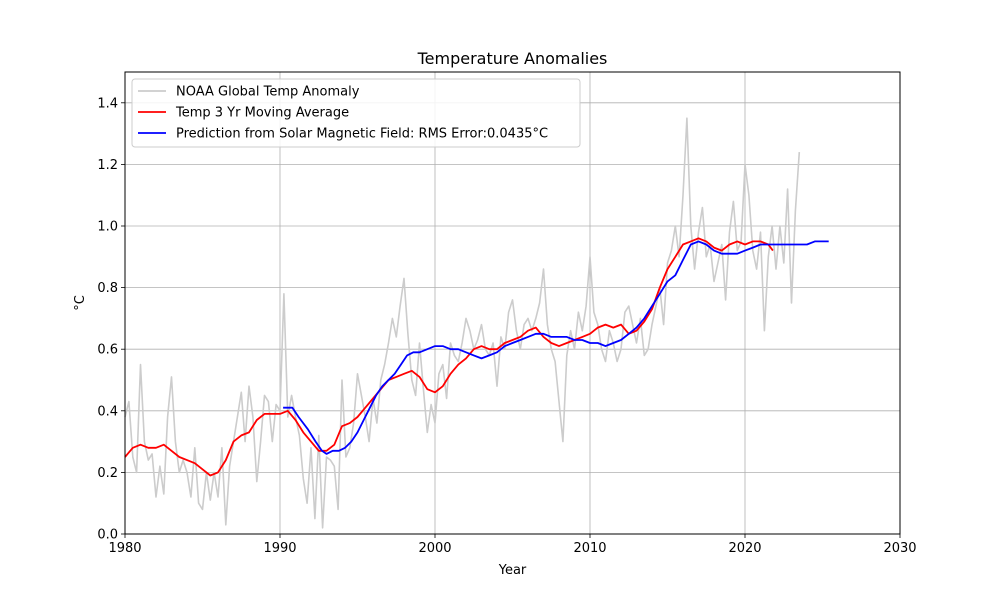 This screenshot has width=1000, height=600. What do you see at coordinates (107, 535) in the screenshot?
I see `y-tick-label: 0.0` at bounding box center [107, 535].